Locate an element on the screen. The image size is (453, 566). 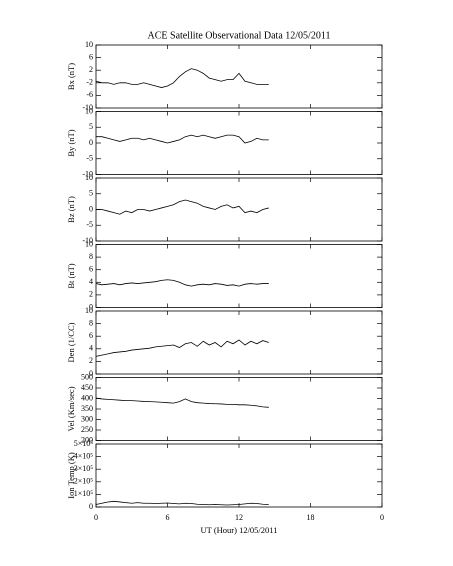
y-axis-label: Ion Temp (K) is located at coordinates (71, 475).